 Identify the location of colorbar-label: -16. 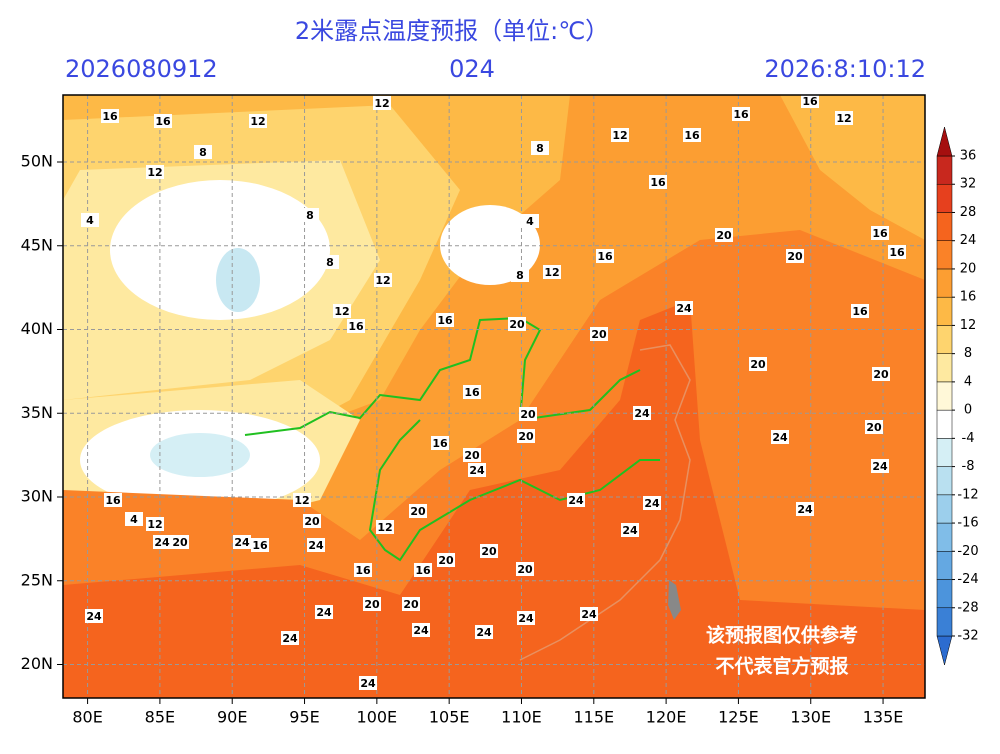
(967, 523).